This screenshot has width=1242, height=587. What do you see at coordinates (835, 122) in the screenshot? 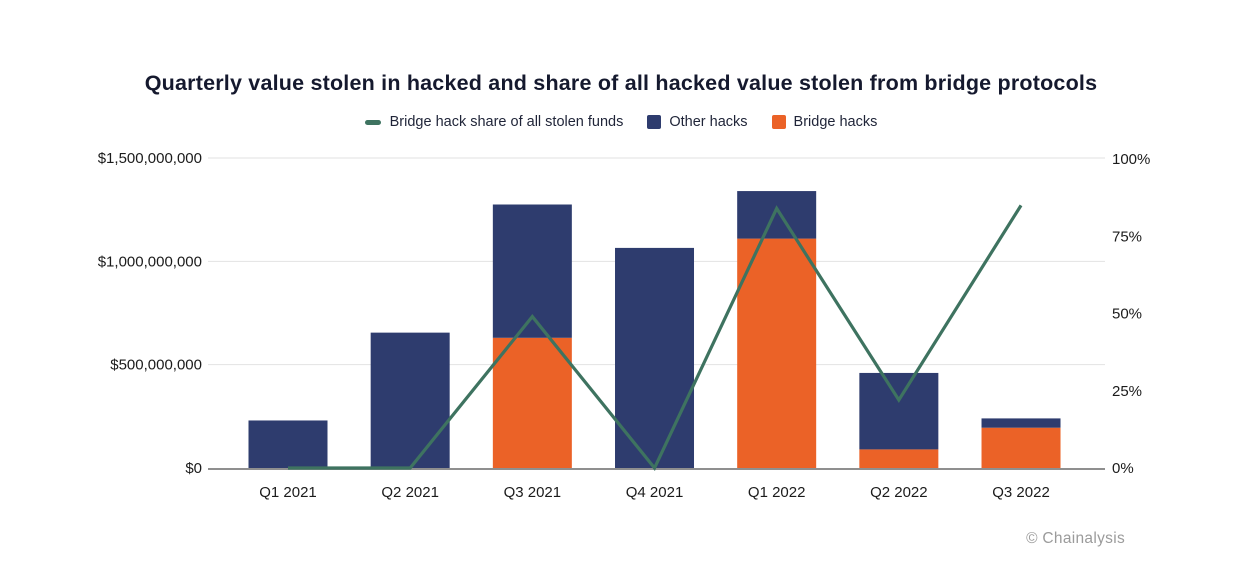
I see `legend-label: Bridge hacks` at bounding box center [835, 122].